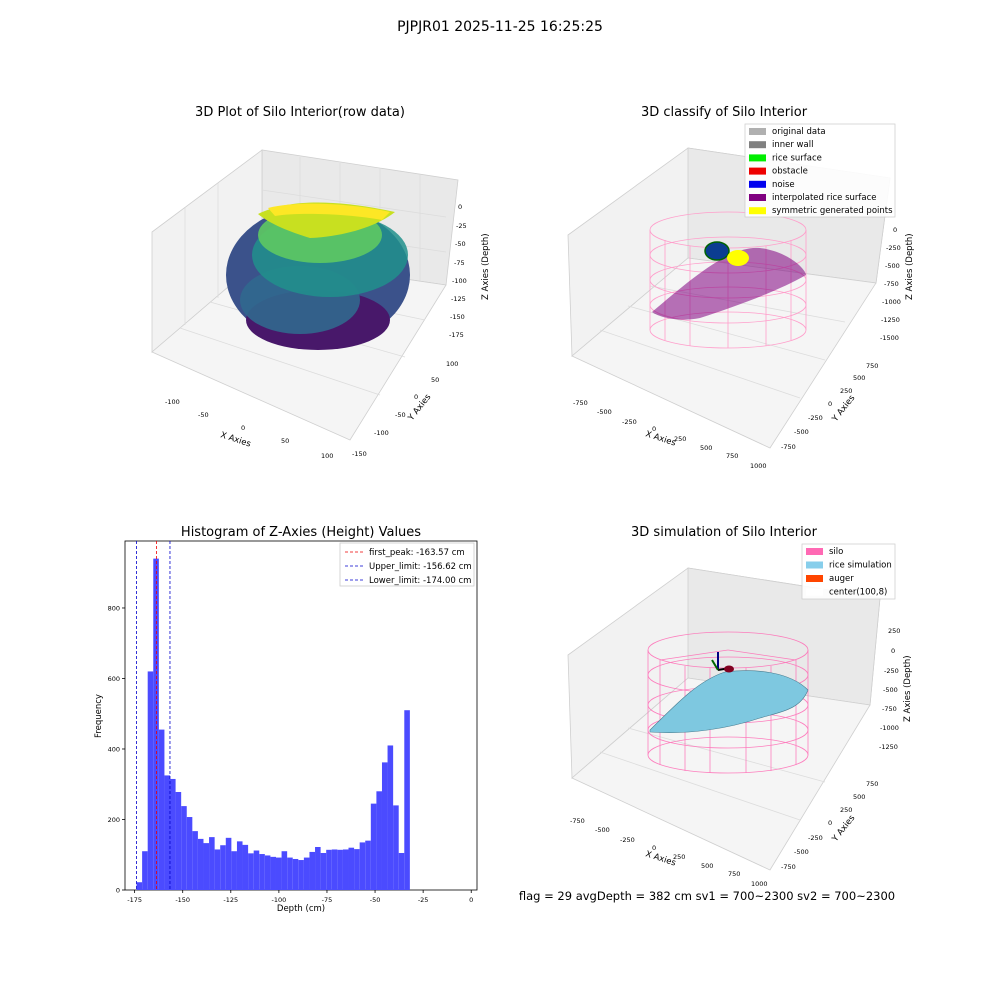  I want to click on x-tick-label: -75, so click(327, 900).